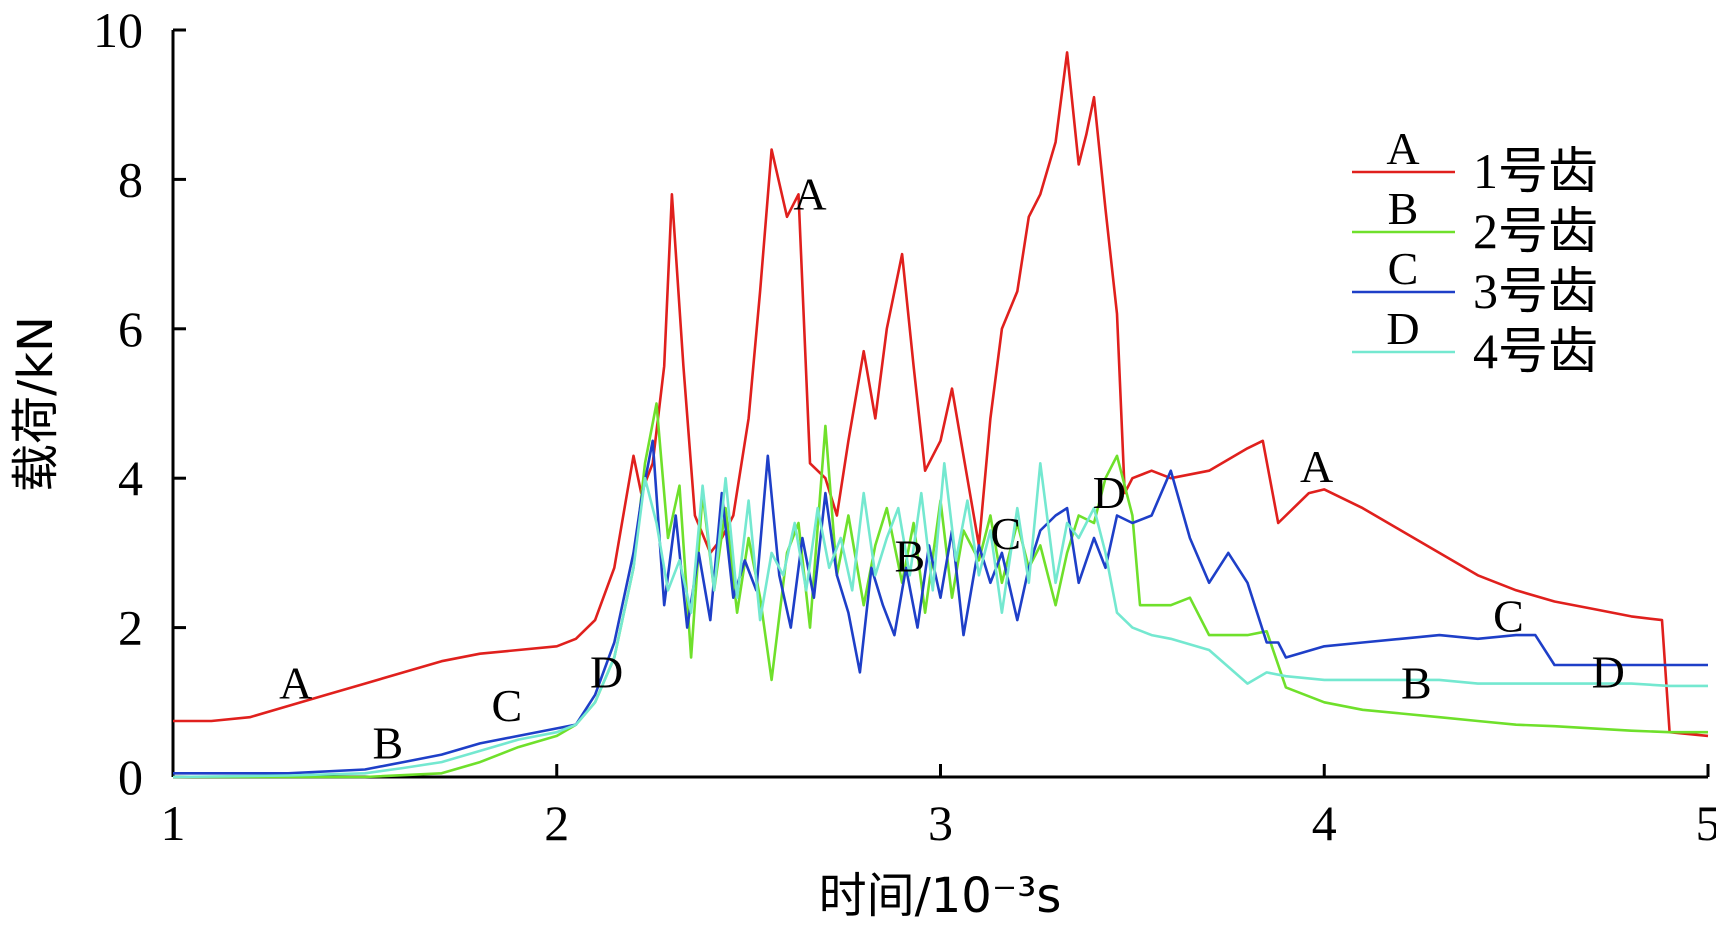 The width and height of the screenshot is (1716, 929). Describe the element at coordinates (130, 478) in the screenshot. I see `y-tick-label: 4` at that location.